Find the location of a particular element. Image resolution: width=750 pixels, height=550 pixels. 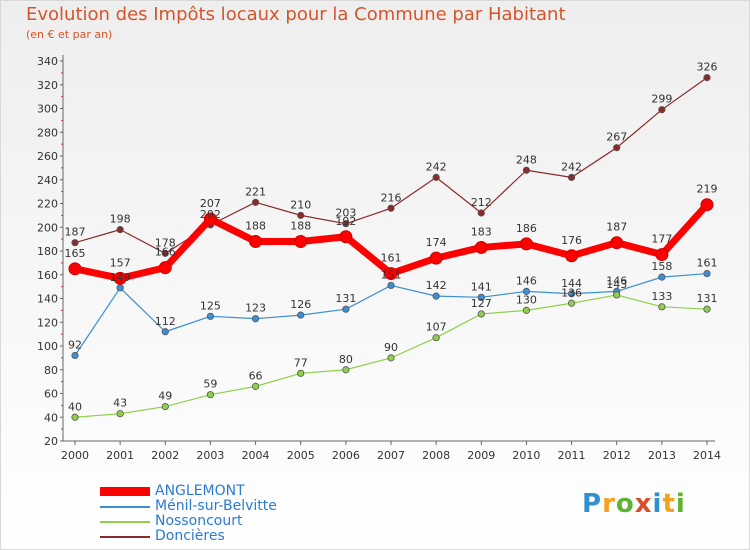

x-tick-label: 2003 is located at coordinates (210, 455).